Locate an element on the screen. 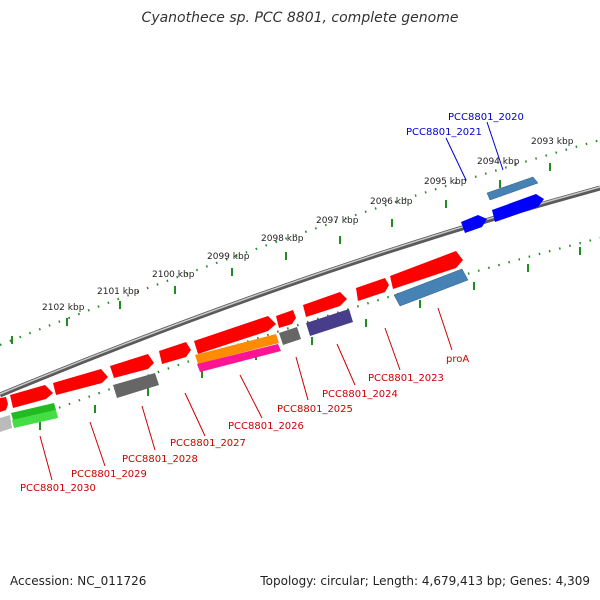  gene-arrow-pcc8801-2030 is located at coordinates (35, 419).